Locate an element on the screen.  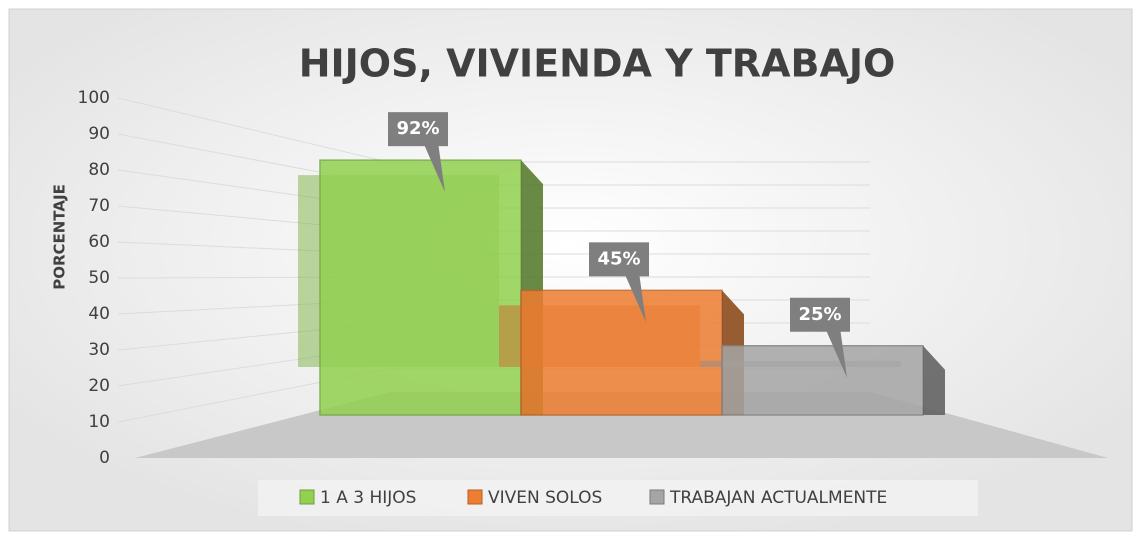
y-tick-label: 60 is located at coordinates (99, 242).